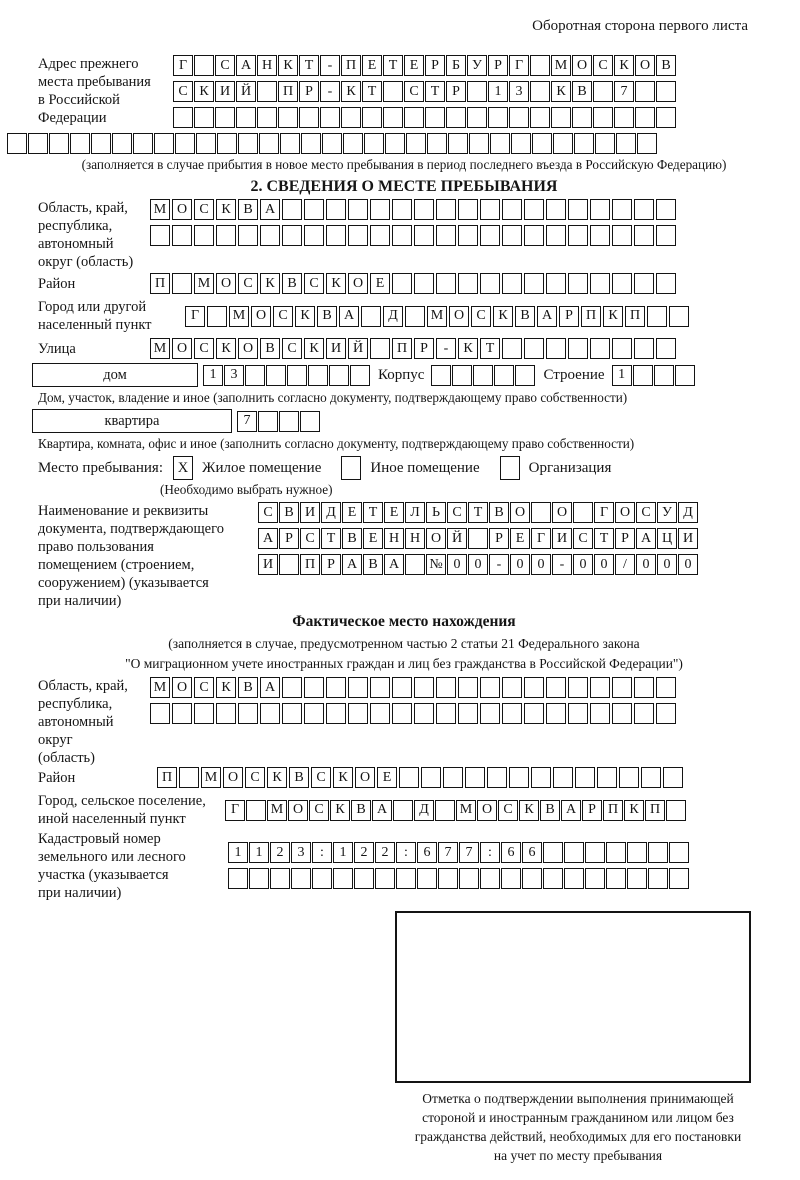 The height and width of the screenshot is (1180, 800). Describe the element at coordinates (322, 852) in the screenshot. I see `char-box: :` at that location.